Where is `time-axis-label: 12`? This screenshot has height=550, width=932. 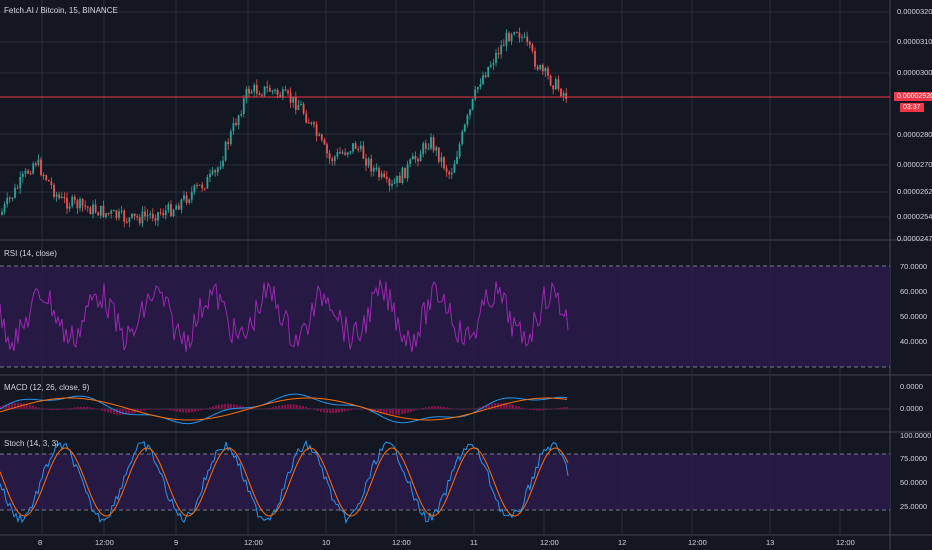 time-axis-label: 12 is located at coordinates (622, 542).